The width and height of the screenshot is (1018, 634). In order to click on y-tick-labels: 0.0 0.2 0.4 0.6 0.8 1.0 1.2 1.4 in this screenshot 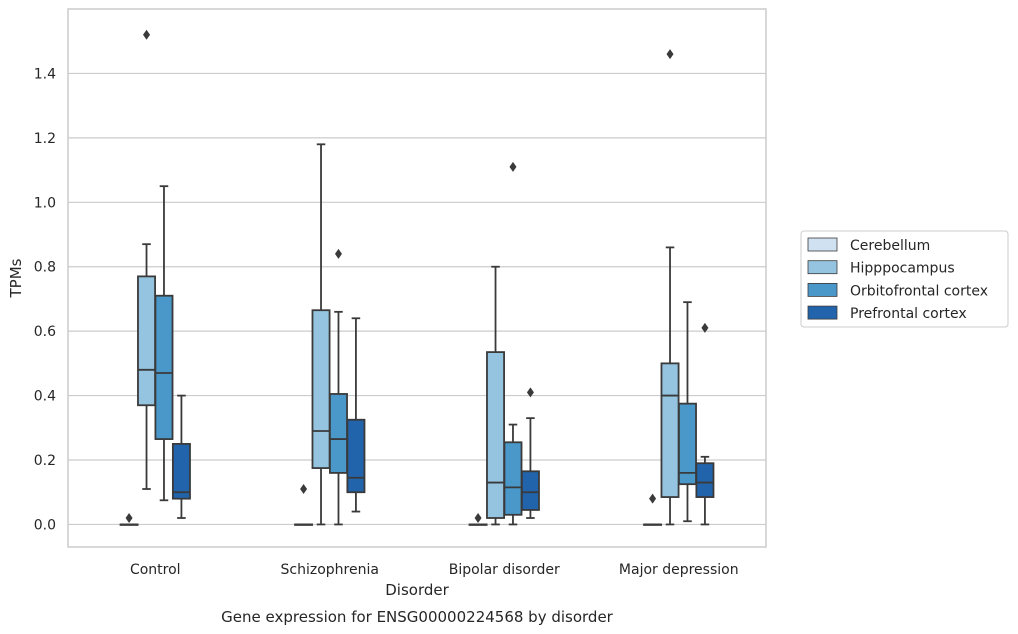, I will do `click(45, 299)`.